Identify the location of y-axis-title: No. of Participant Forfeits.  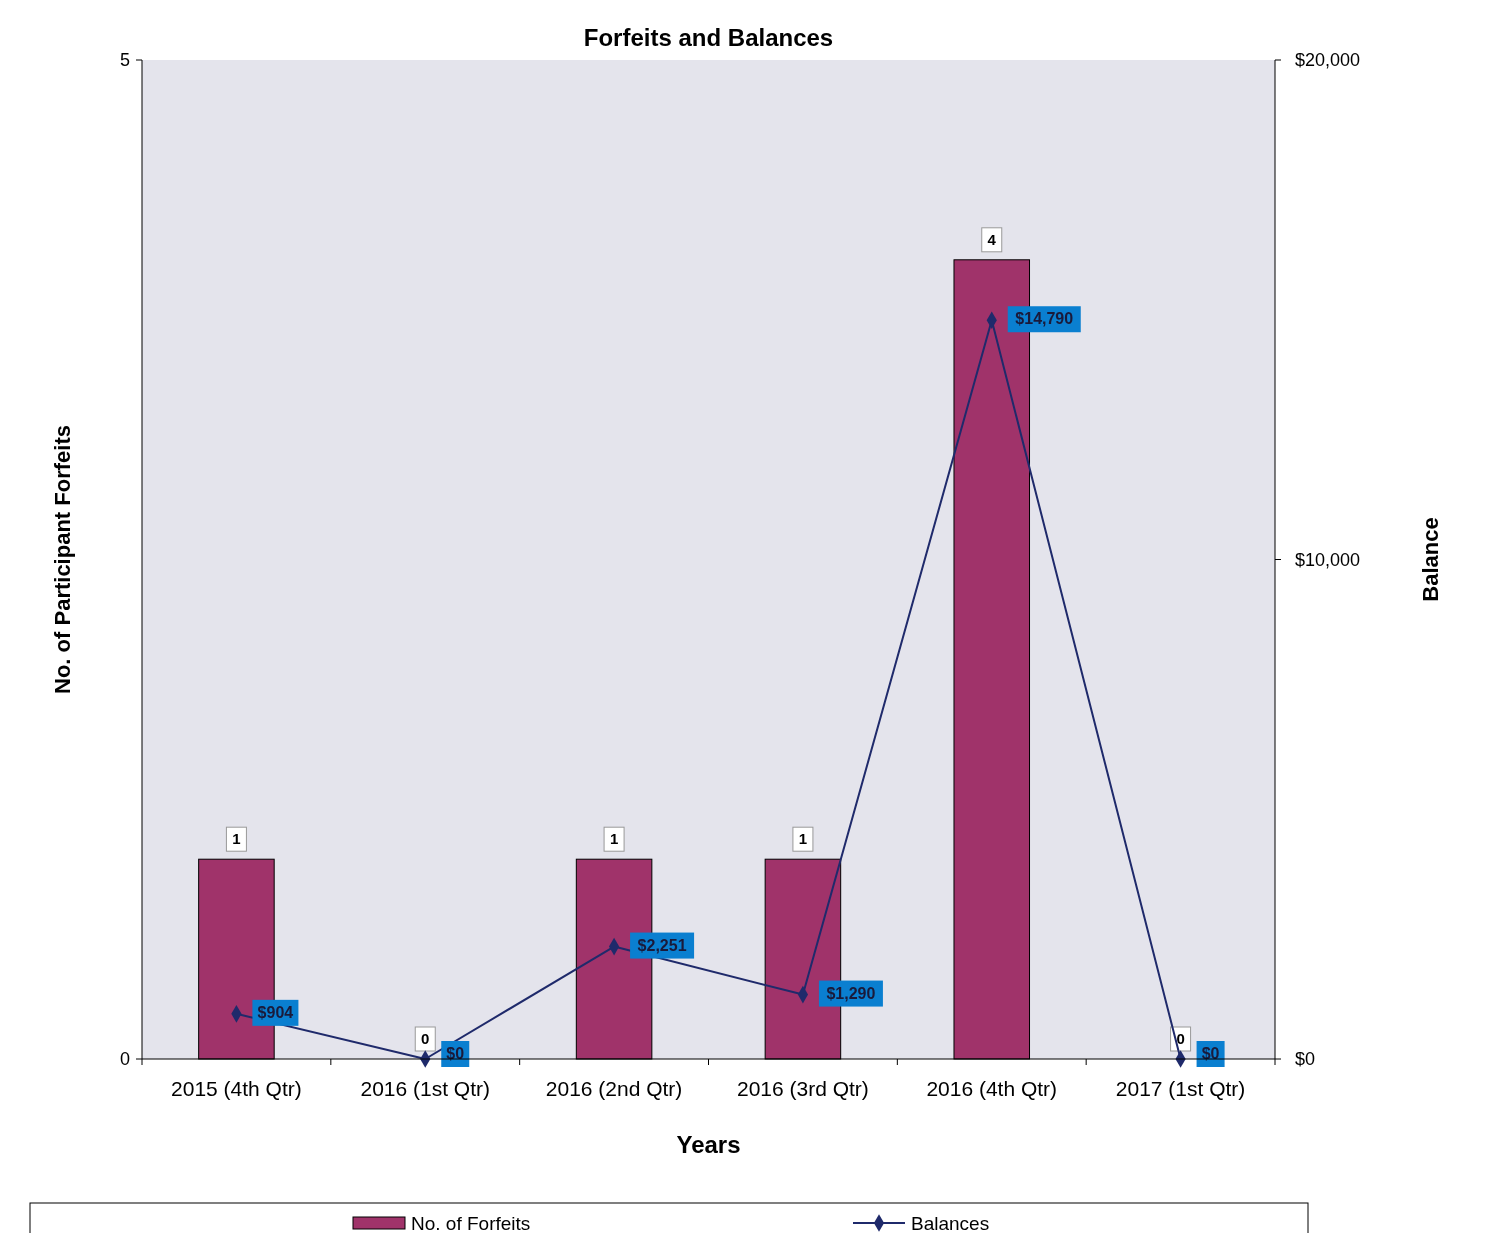
(62, 559).